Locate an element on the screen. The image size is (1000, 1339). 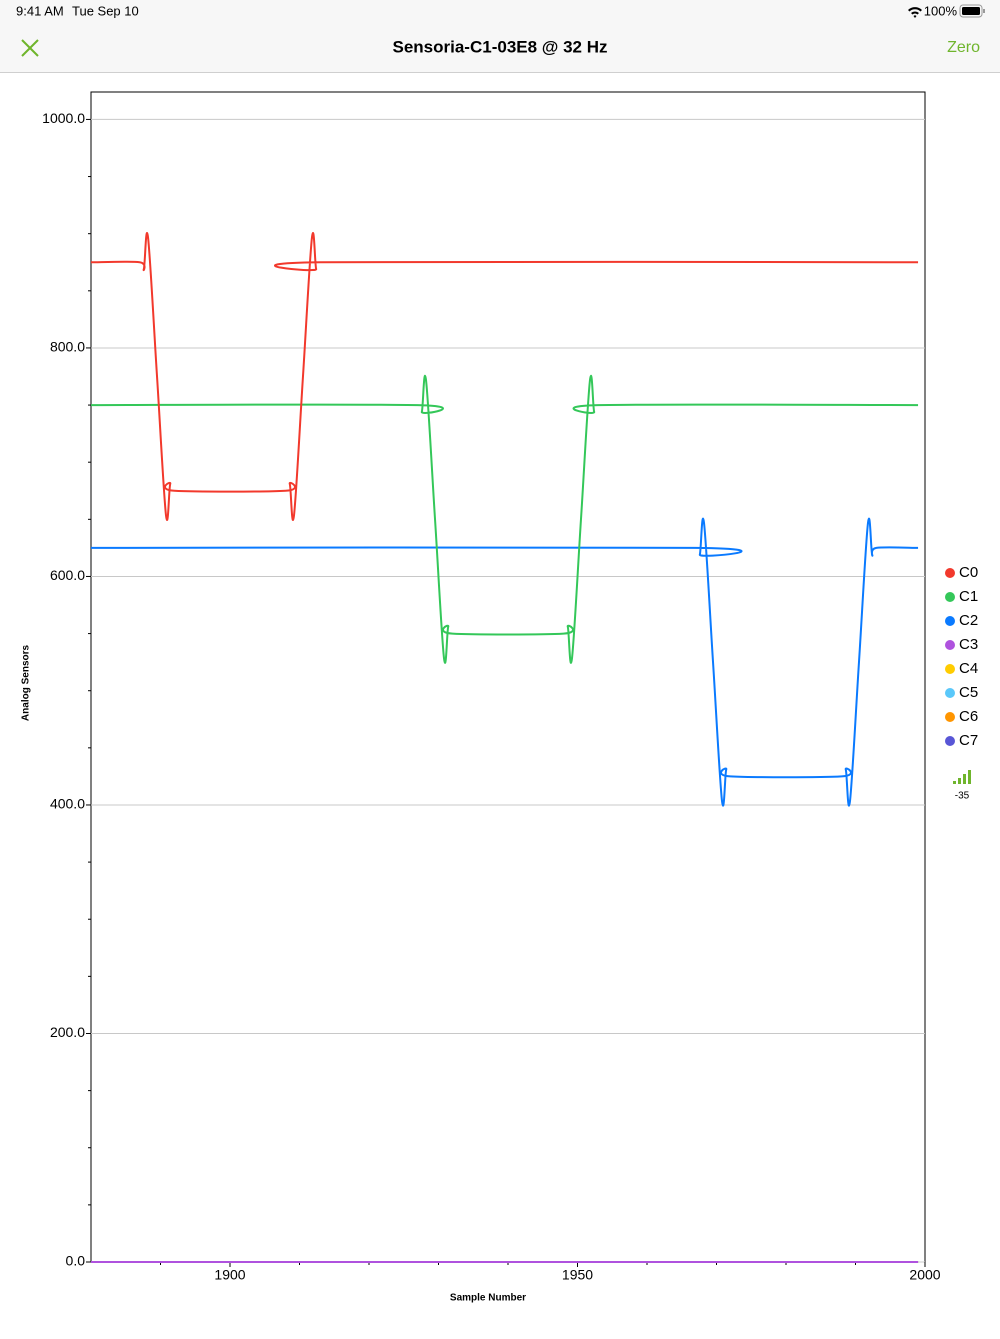
legend-label: C5 is located at coordinates (968, 692).